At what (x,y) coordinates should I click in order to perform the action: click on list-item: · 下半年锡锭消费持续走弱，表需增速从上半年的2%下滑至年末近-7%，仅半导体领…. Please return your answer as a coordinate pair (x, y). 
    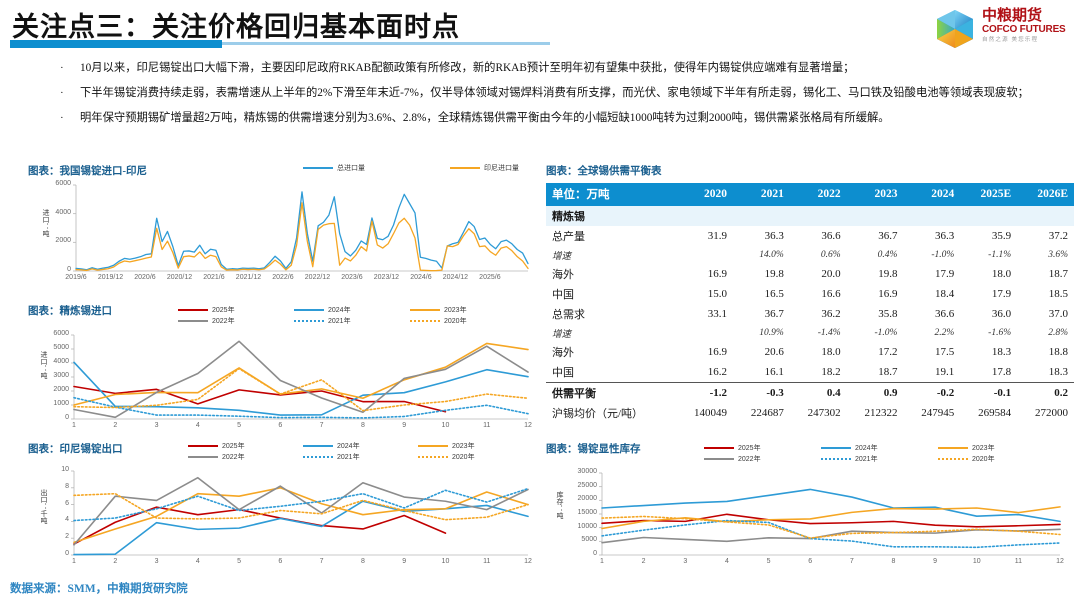
    Looking at the image, I should click on (561, 93).